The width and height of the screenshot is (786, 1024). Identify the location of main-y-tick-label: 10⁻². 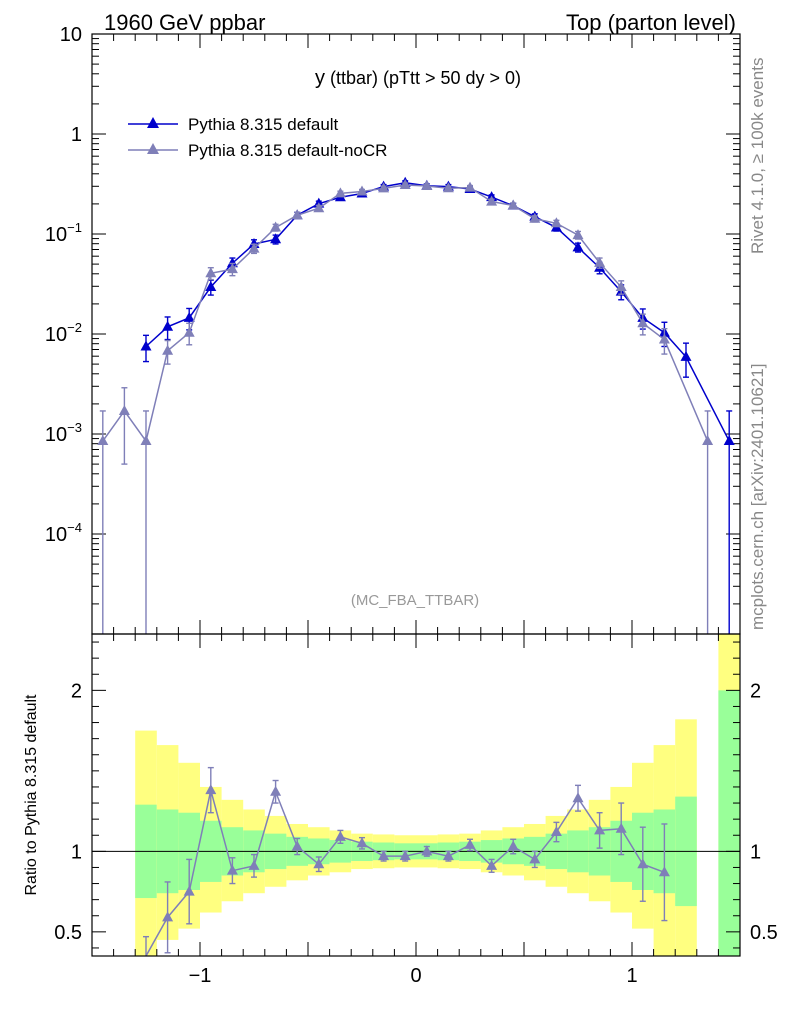
(63, 333).